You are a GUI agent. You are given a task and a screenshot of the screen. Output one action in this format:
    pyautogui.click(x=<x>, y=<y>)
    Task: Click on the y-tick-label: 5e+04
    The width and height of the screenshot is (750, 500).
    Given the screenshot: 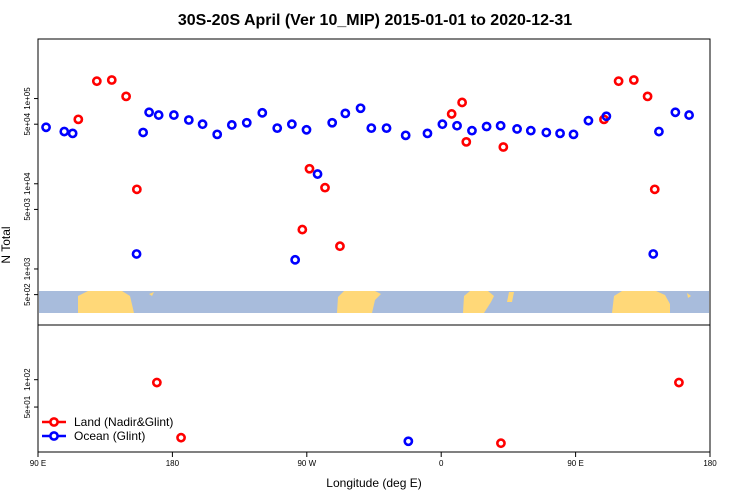 What is the action you would take?
    pyautogui.click(x=27, y=123)
    